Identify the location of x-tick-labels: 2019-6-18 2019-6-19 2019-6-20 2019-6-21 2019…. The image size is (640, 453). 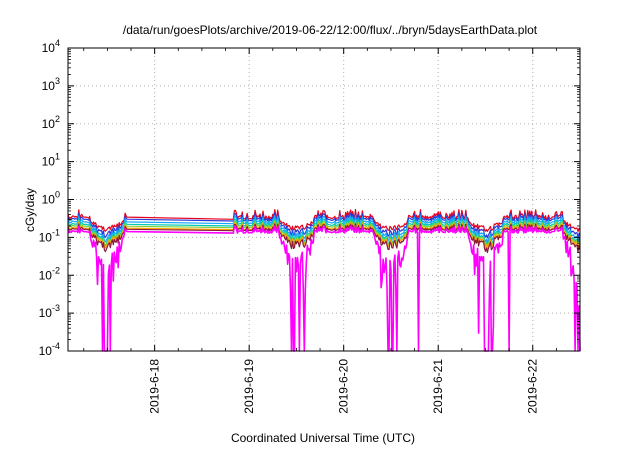
(344, 386).